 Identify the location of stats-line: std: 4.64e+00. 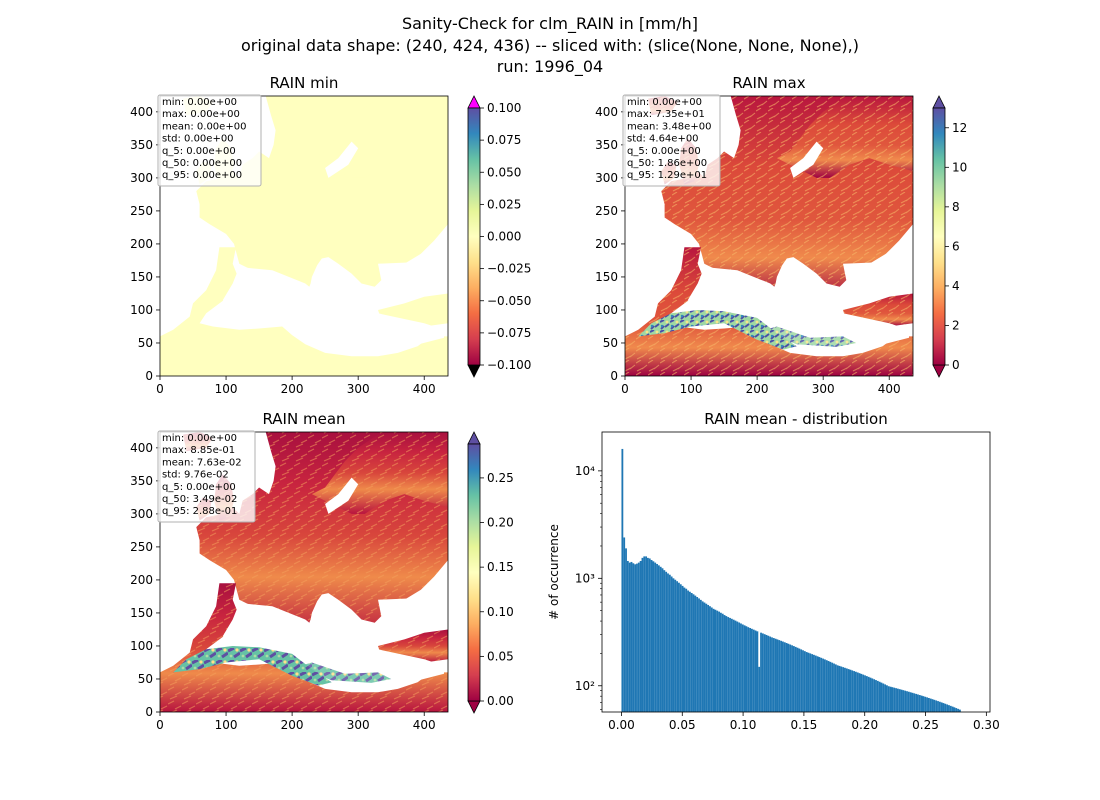
(663, 139).